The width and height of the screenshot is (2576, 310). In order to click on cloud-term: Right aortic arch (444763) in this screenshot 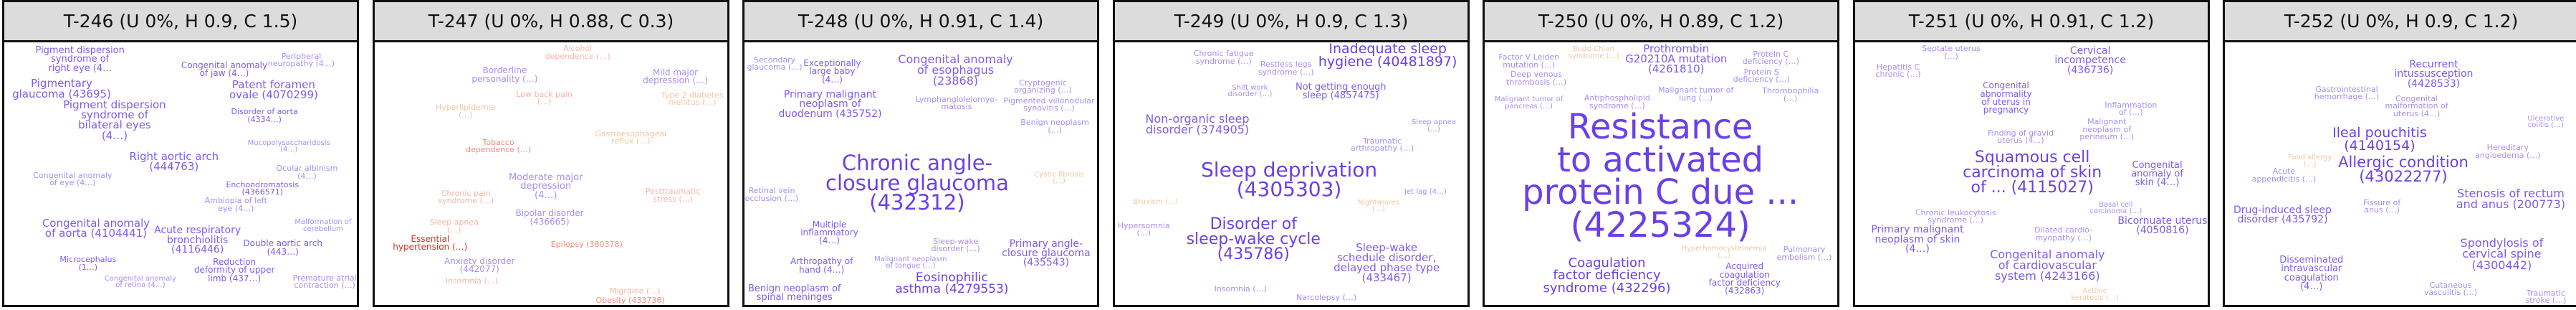, I will do `click(174, 161)`.